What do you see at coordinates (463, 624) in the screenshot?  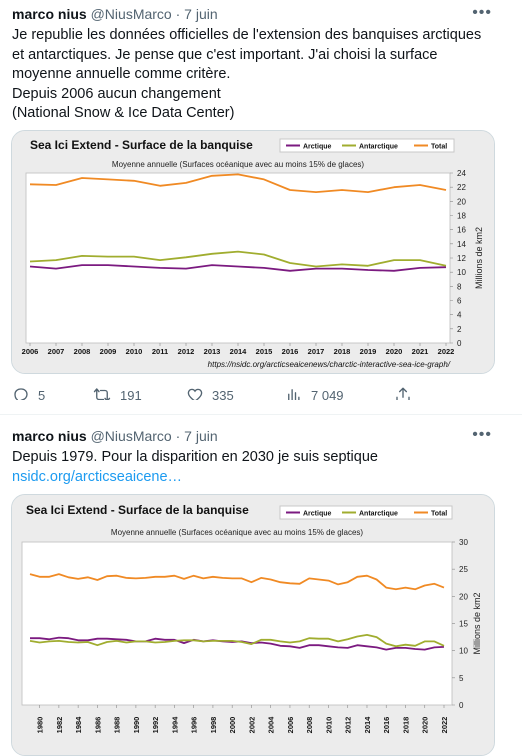 I see `y-tick-label: 15` at bounding box center [463, 624].